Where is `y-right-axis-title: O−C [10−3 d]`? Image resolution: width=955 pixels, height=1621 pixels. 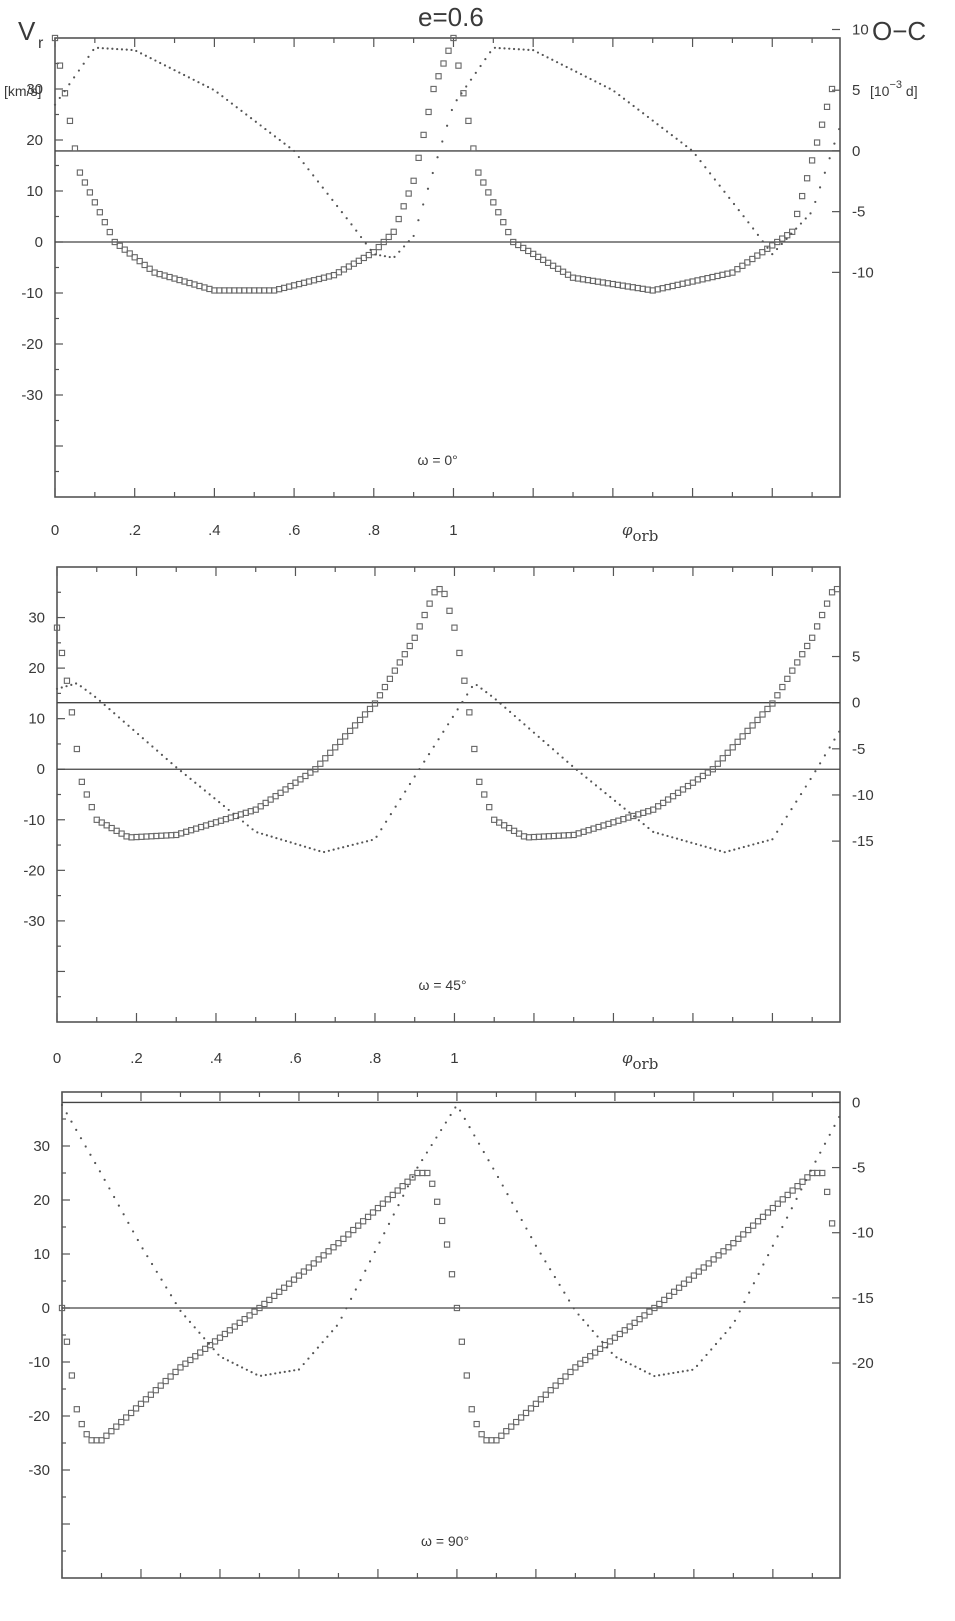
y-right-axis-title: O−C [10−3 d] is located at coordinates (898, 57).